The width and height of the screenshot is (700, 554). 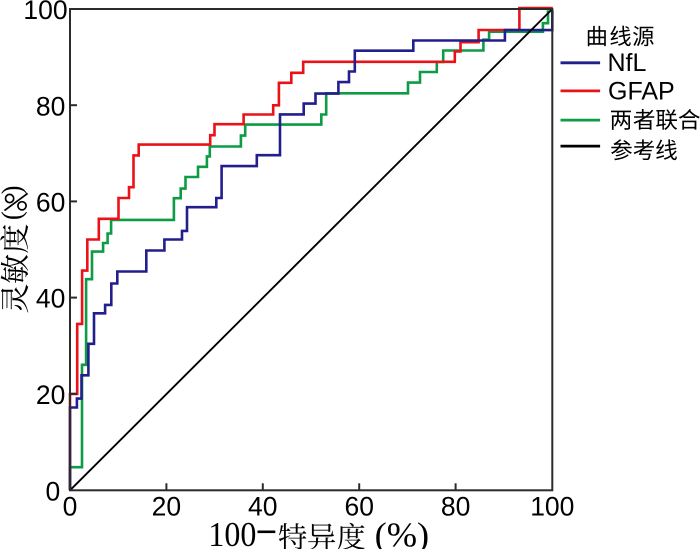 What do you see at coordinates (627, 63) in the screenshot?
I see `svg-text: NfL` at bounding box center [627, 63].